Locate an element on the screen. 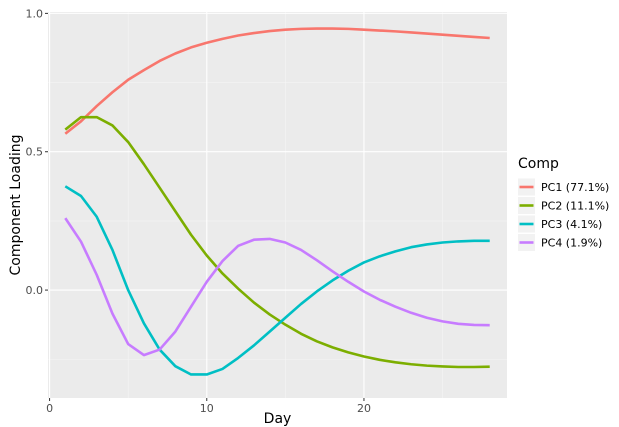 The image size is (619, 427). legend-label: PC3 (4.1%) is located at coordinates (571, 224).